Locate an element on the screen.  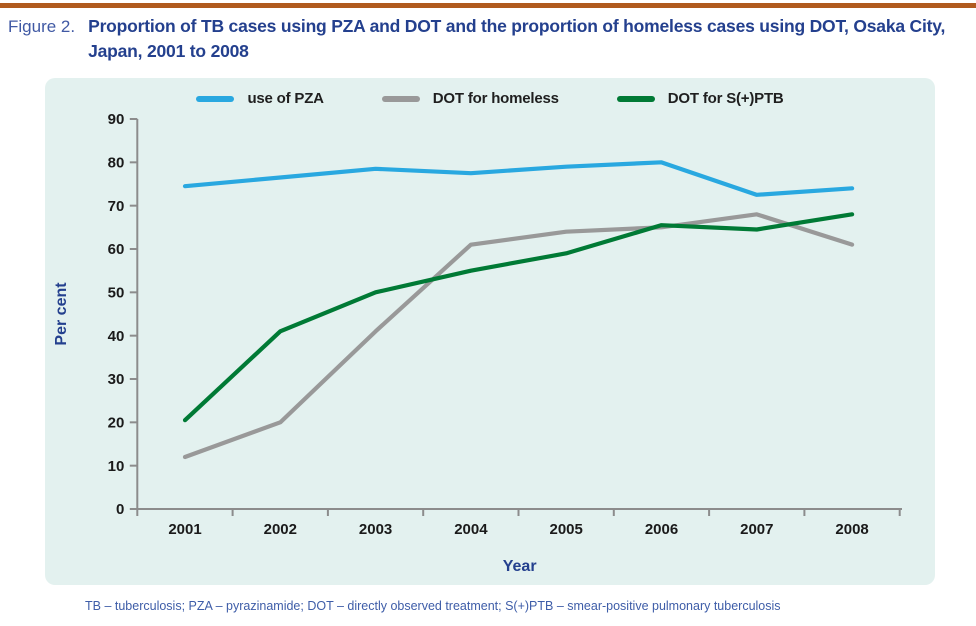
y-tick-label: 0 is located at coordinates (120, 509).